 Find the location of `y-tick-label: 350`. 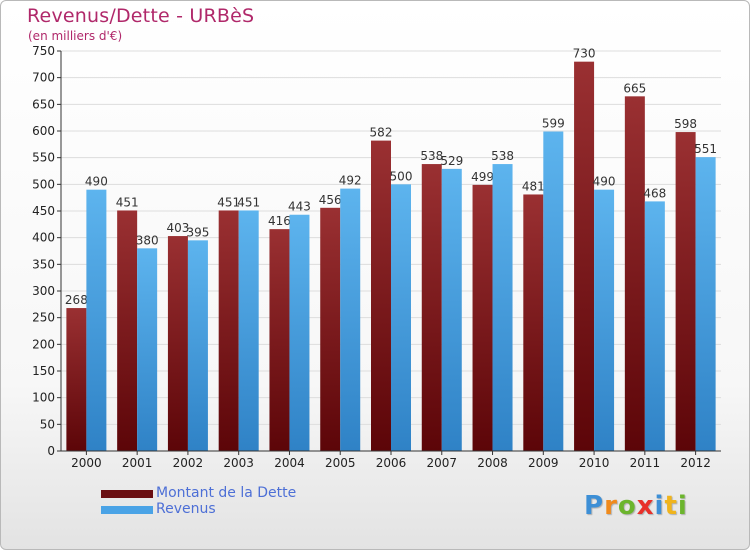

y-tick-label: 350 is located at coordinates (43, 264).